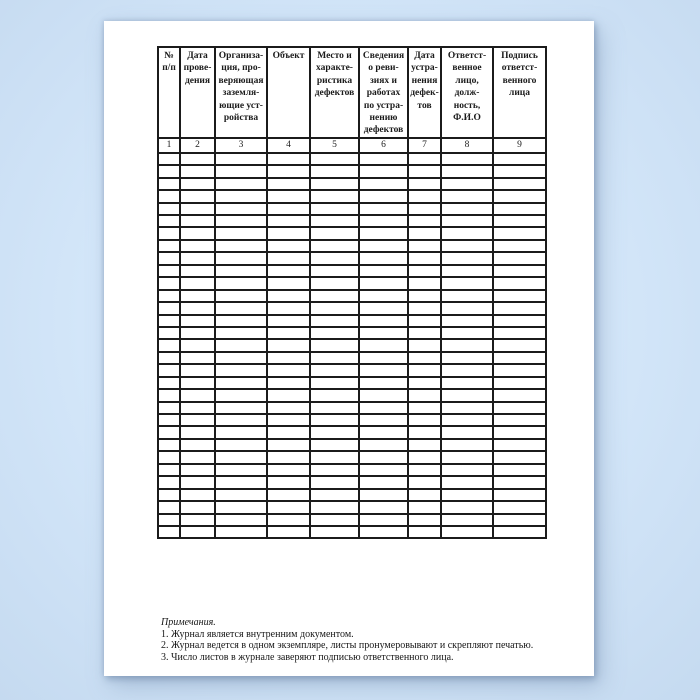 This screenshot has height=700, width=700. What do you see at coordinates (519, 92) in the screenshot?
I see `column-header-signature: Подпись ответст- венного лица` at bounding box center [519, 92].